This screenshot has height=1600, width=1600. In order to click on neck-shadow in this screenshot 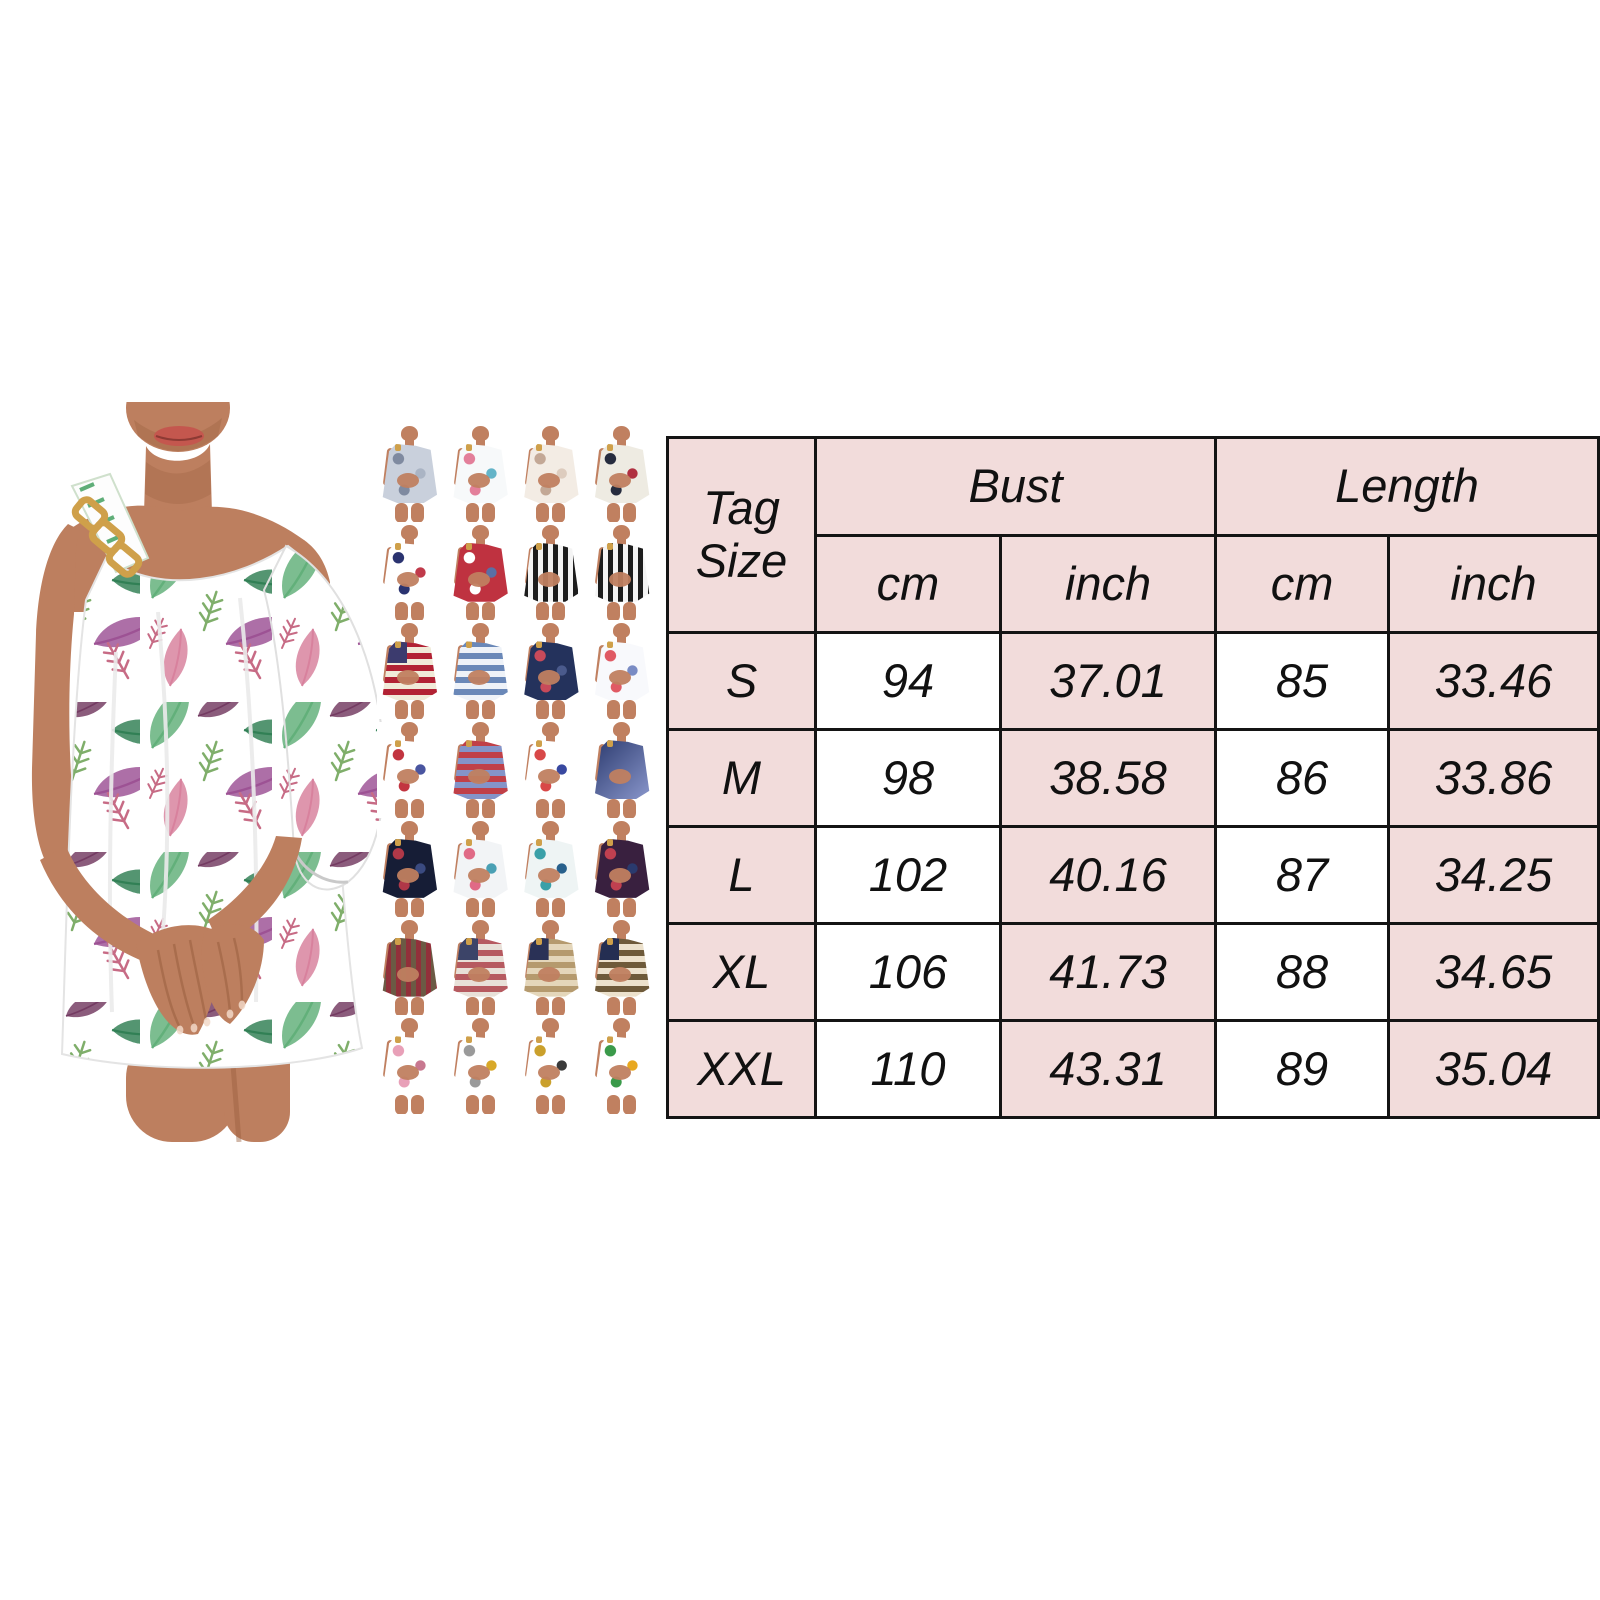, I will do `click(178, 482)`.